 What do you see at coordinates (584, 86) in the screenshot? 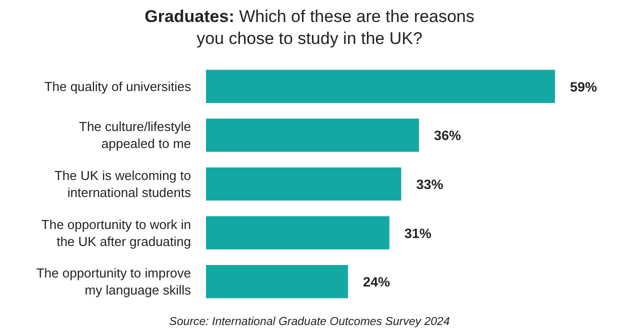
I see `data-label: 59%` at bounding box center [584, 86].